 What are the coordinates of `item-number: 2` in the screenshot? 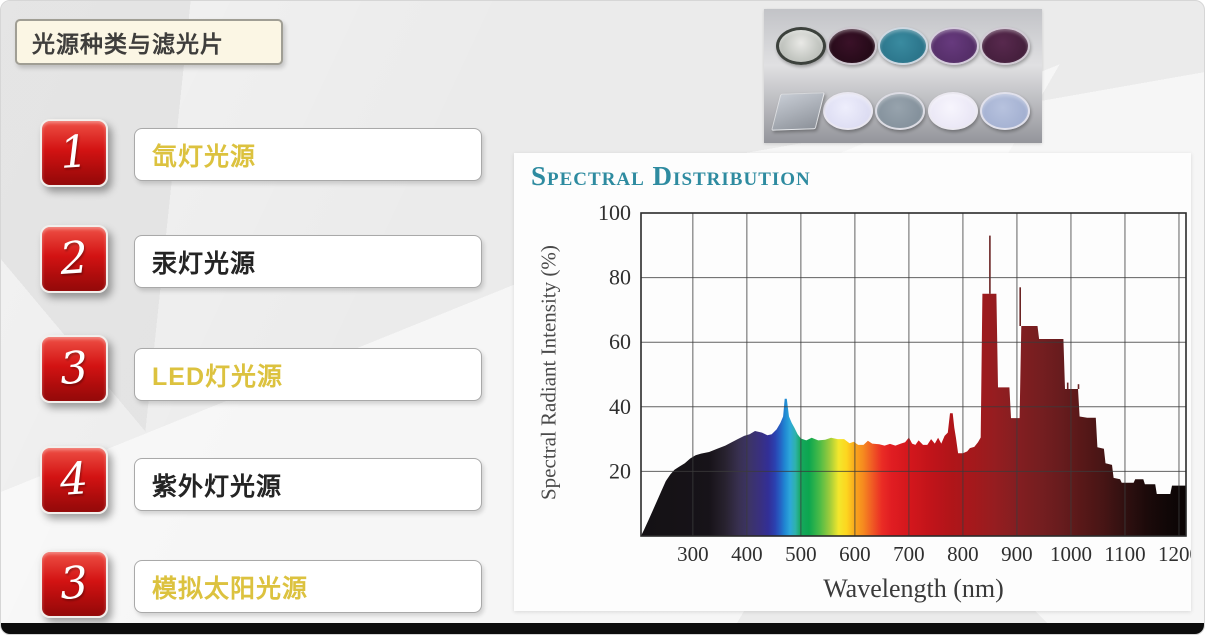 It's located at (74, 258).